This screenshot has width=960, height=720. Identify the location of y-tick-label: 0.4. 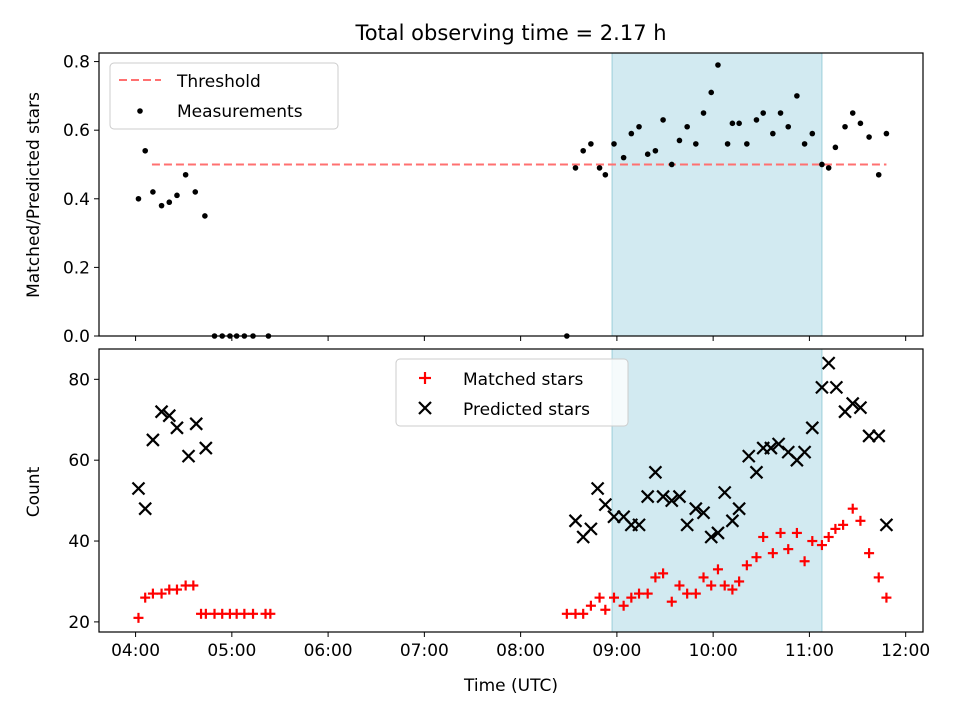
(76, 200).